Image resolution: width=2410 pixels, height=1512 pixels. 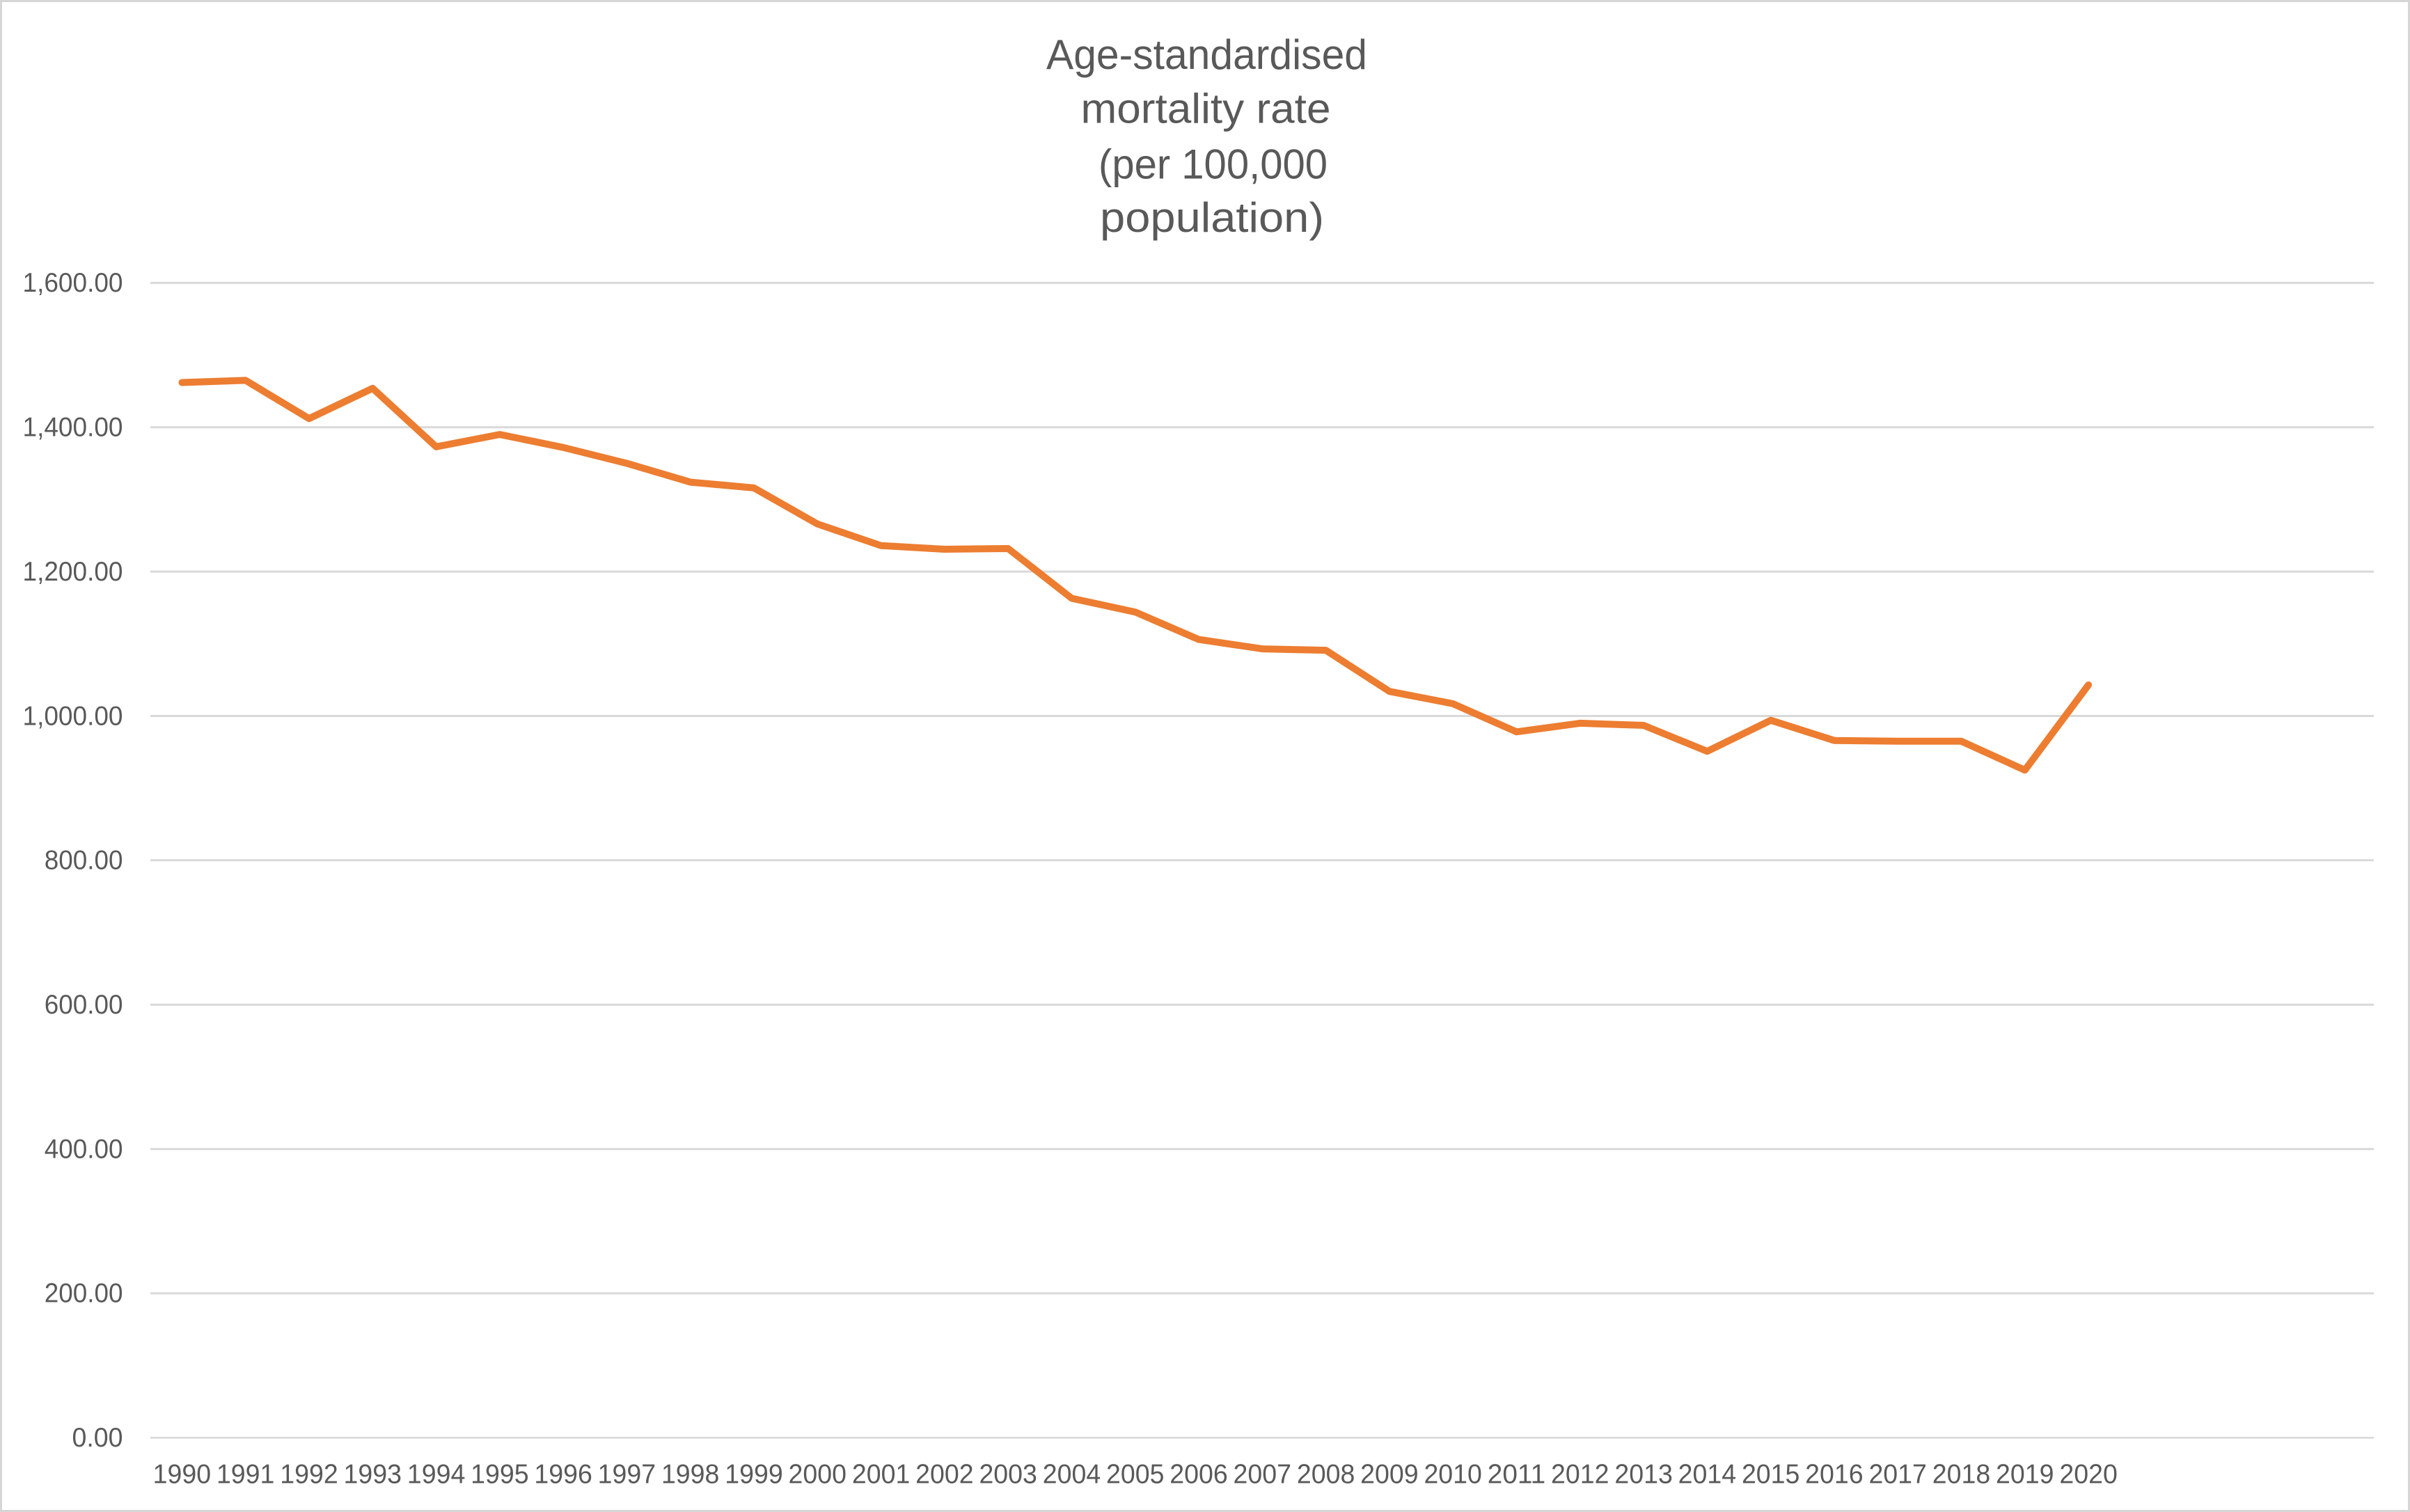 What do you see at coordinates (563, 1475) in the screenshot?
I see `svg-text: 1996` at bounding box center [563, 1475].